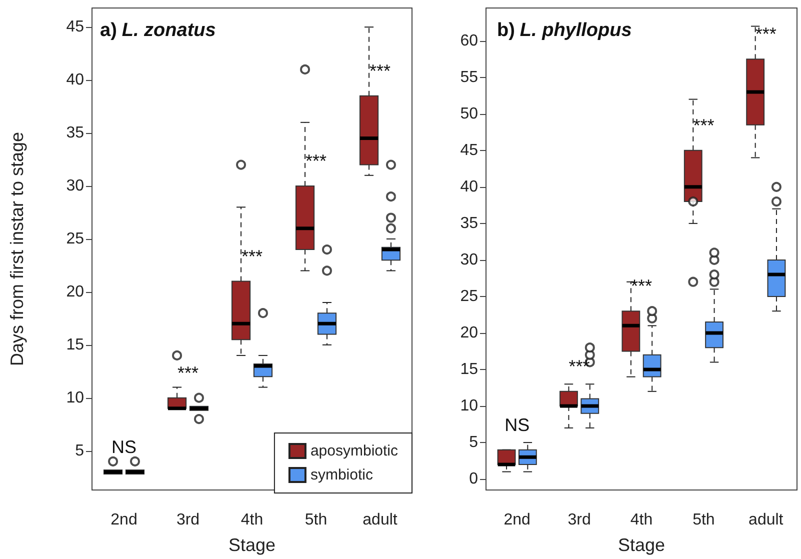 The height and width of the screenshot is (559, 801). Describe the element at coordinates (17, 249) in the screenshot. I see `y-axis-title: Days from first instar to stage` at that location.